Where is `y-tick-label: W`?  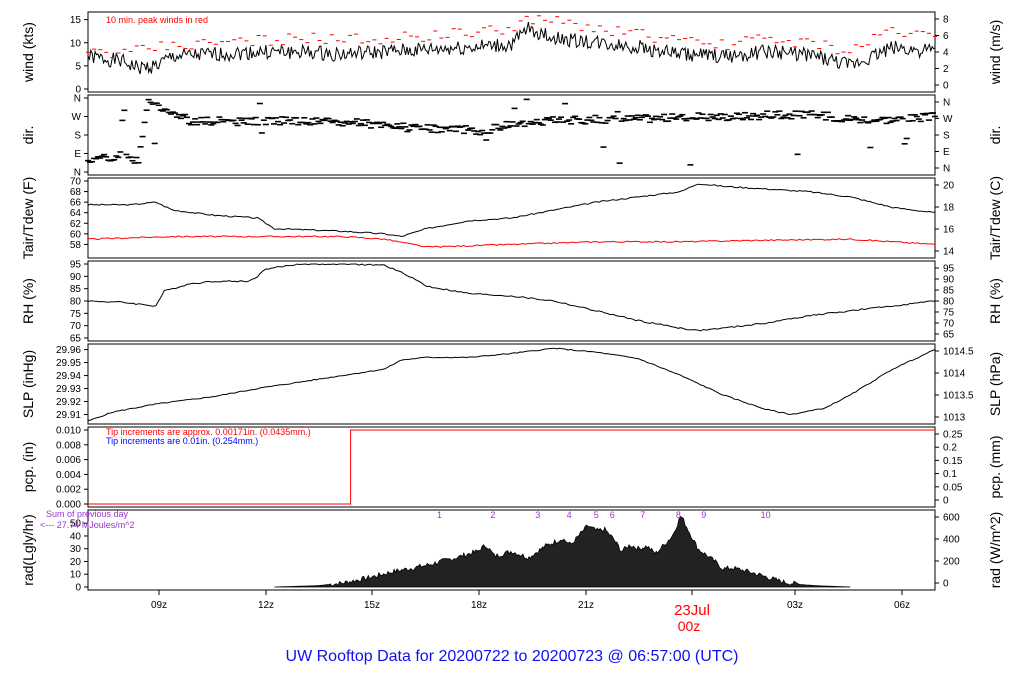
y-tick-label: W is located at coordinates (77, 117).